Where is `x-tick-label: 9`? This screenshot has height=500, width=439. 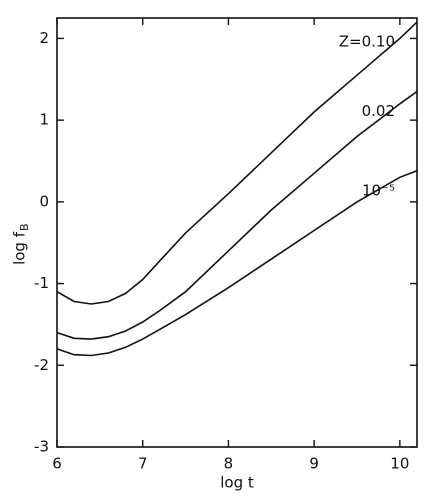
x-tick-label: 9 is located at coordinates (314, 464).